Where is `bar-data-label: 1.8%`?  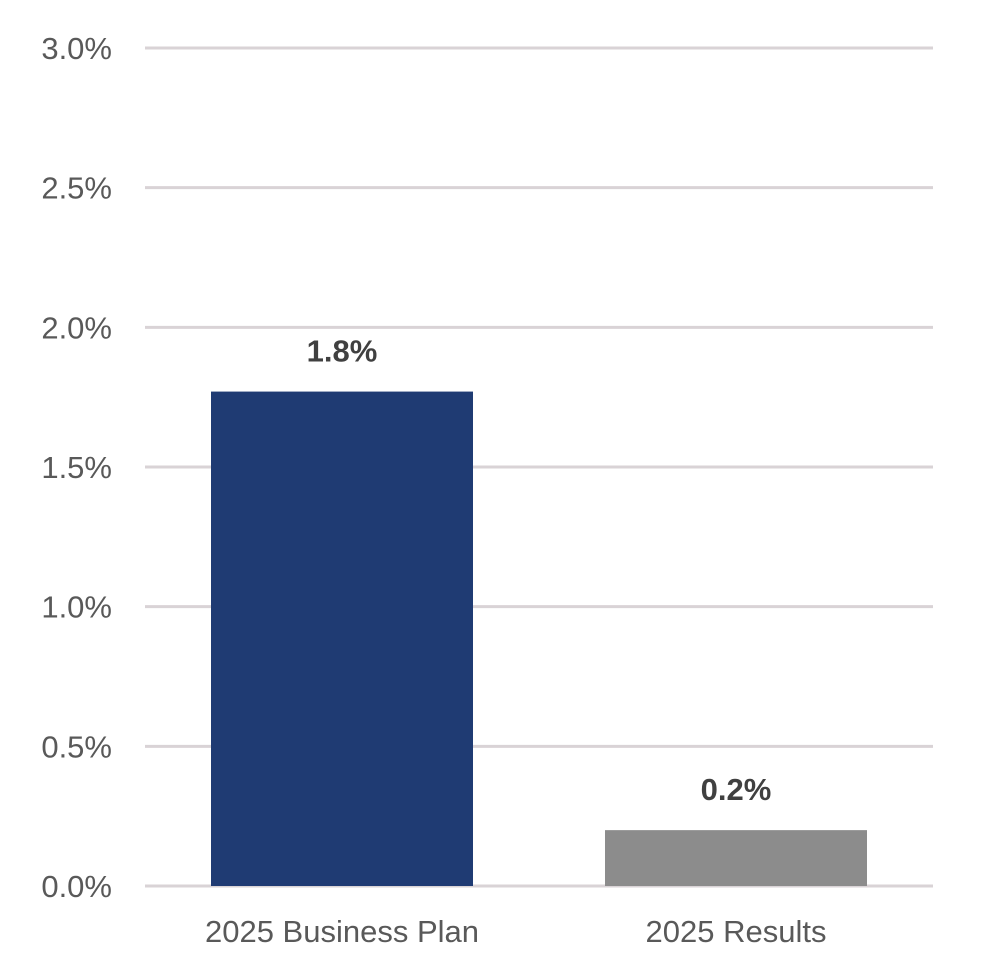 bar-data-label: 1.8% is located at coordinates (342, 351).